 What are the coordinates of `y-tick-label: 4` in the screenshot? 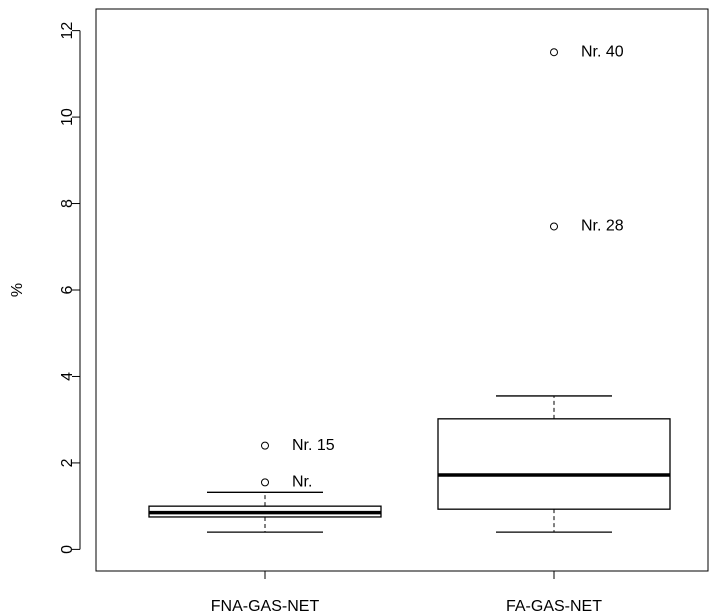 It's located at (67, 376).